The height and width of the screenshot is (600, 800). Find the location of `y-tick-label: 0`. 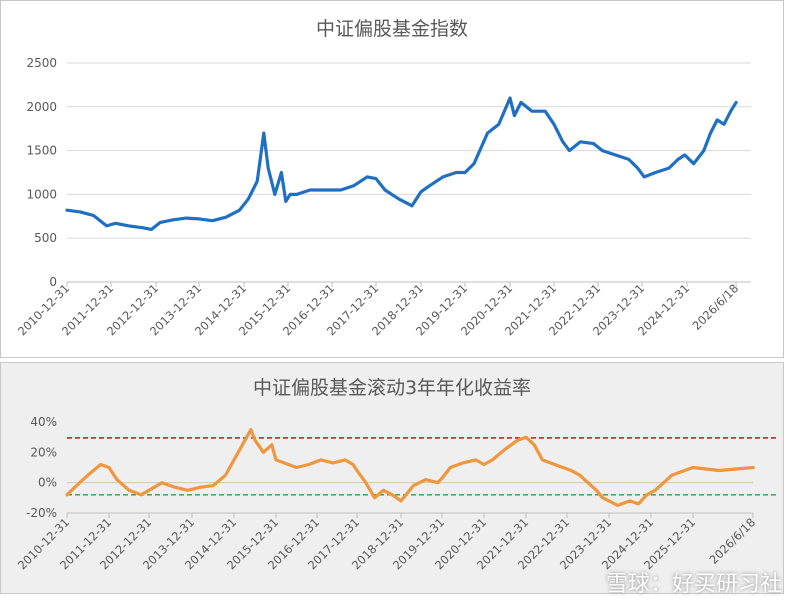

y-tick-label: 0 is located at coordinates (53, 282).